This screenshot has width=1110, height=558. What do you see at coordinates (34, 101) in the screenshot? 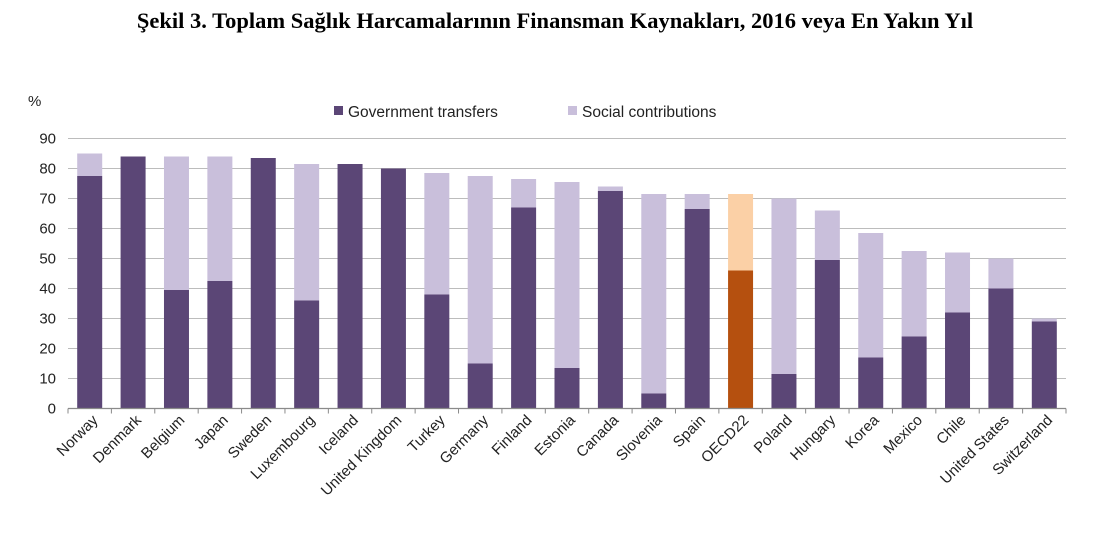
I see `y-axis-label: %` at bounding box center [34, 101].